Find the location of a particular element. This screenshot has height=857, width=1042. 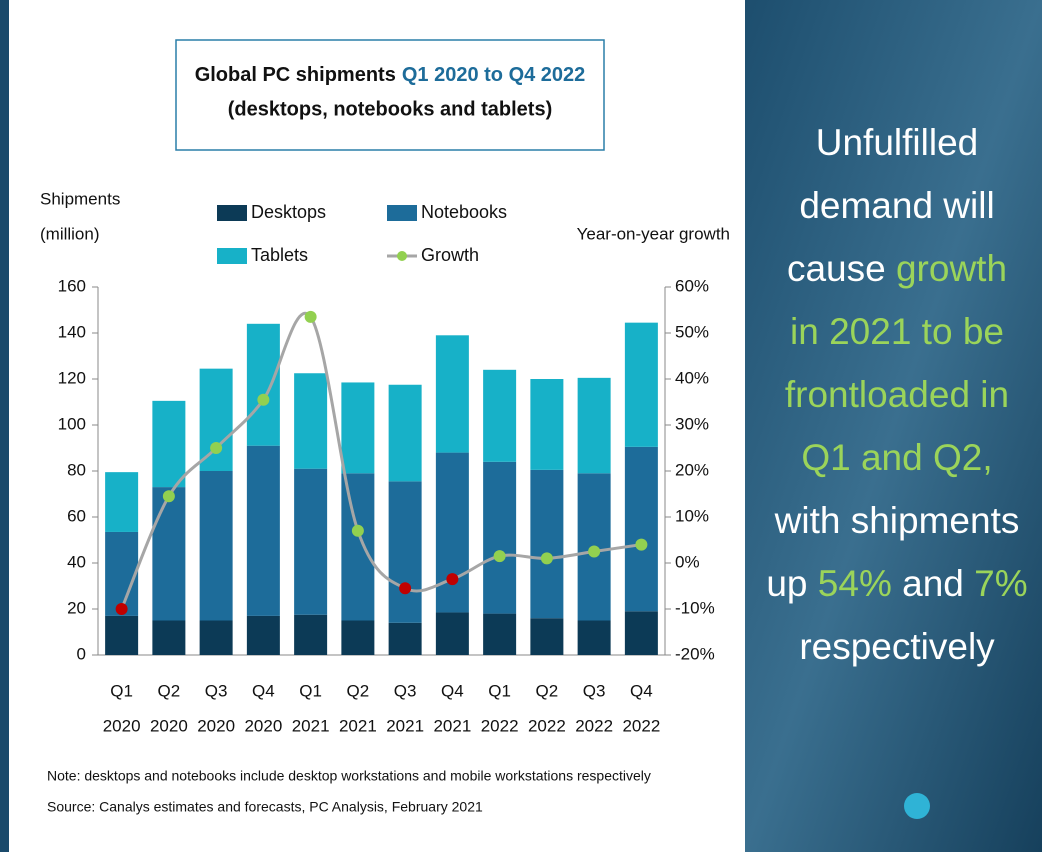

panel-text: growth is located at coordinates (951, 268).